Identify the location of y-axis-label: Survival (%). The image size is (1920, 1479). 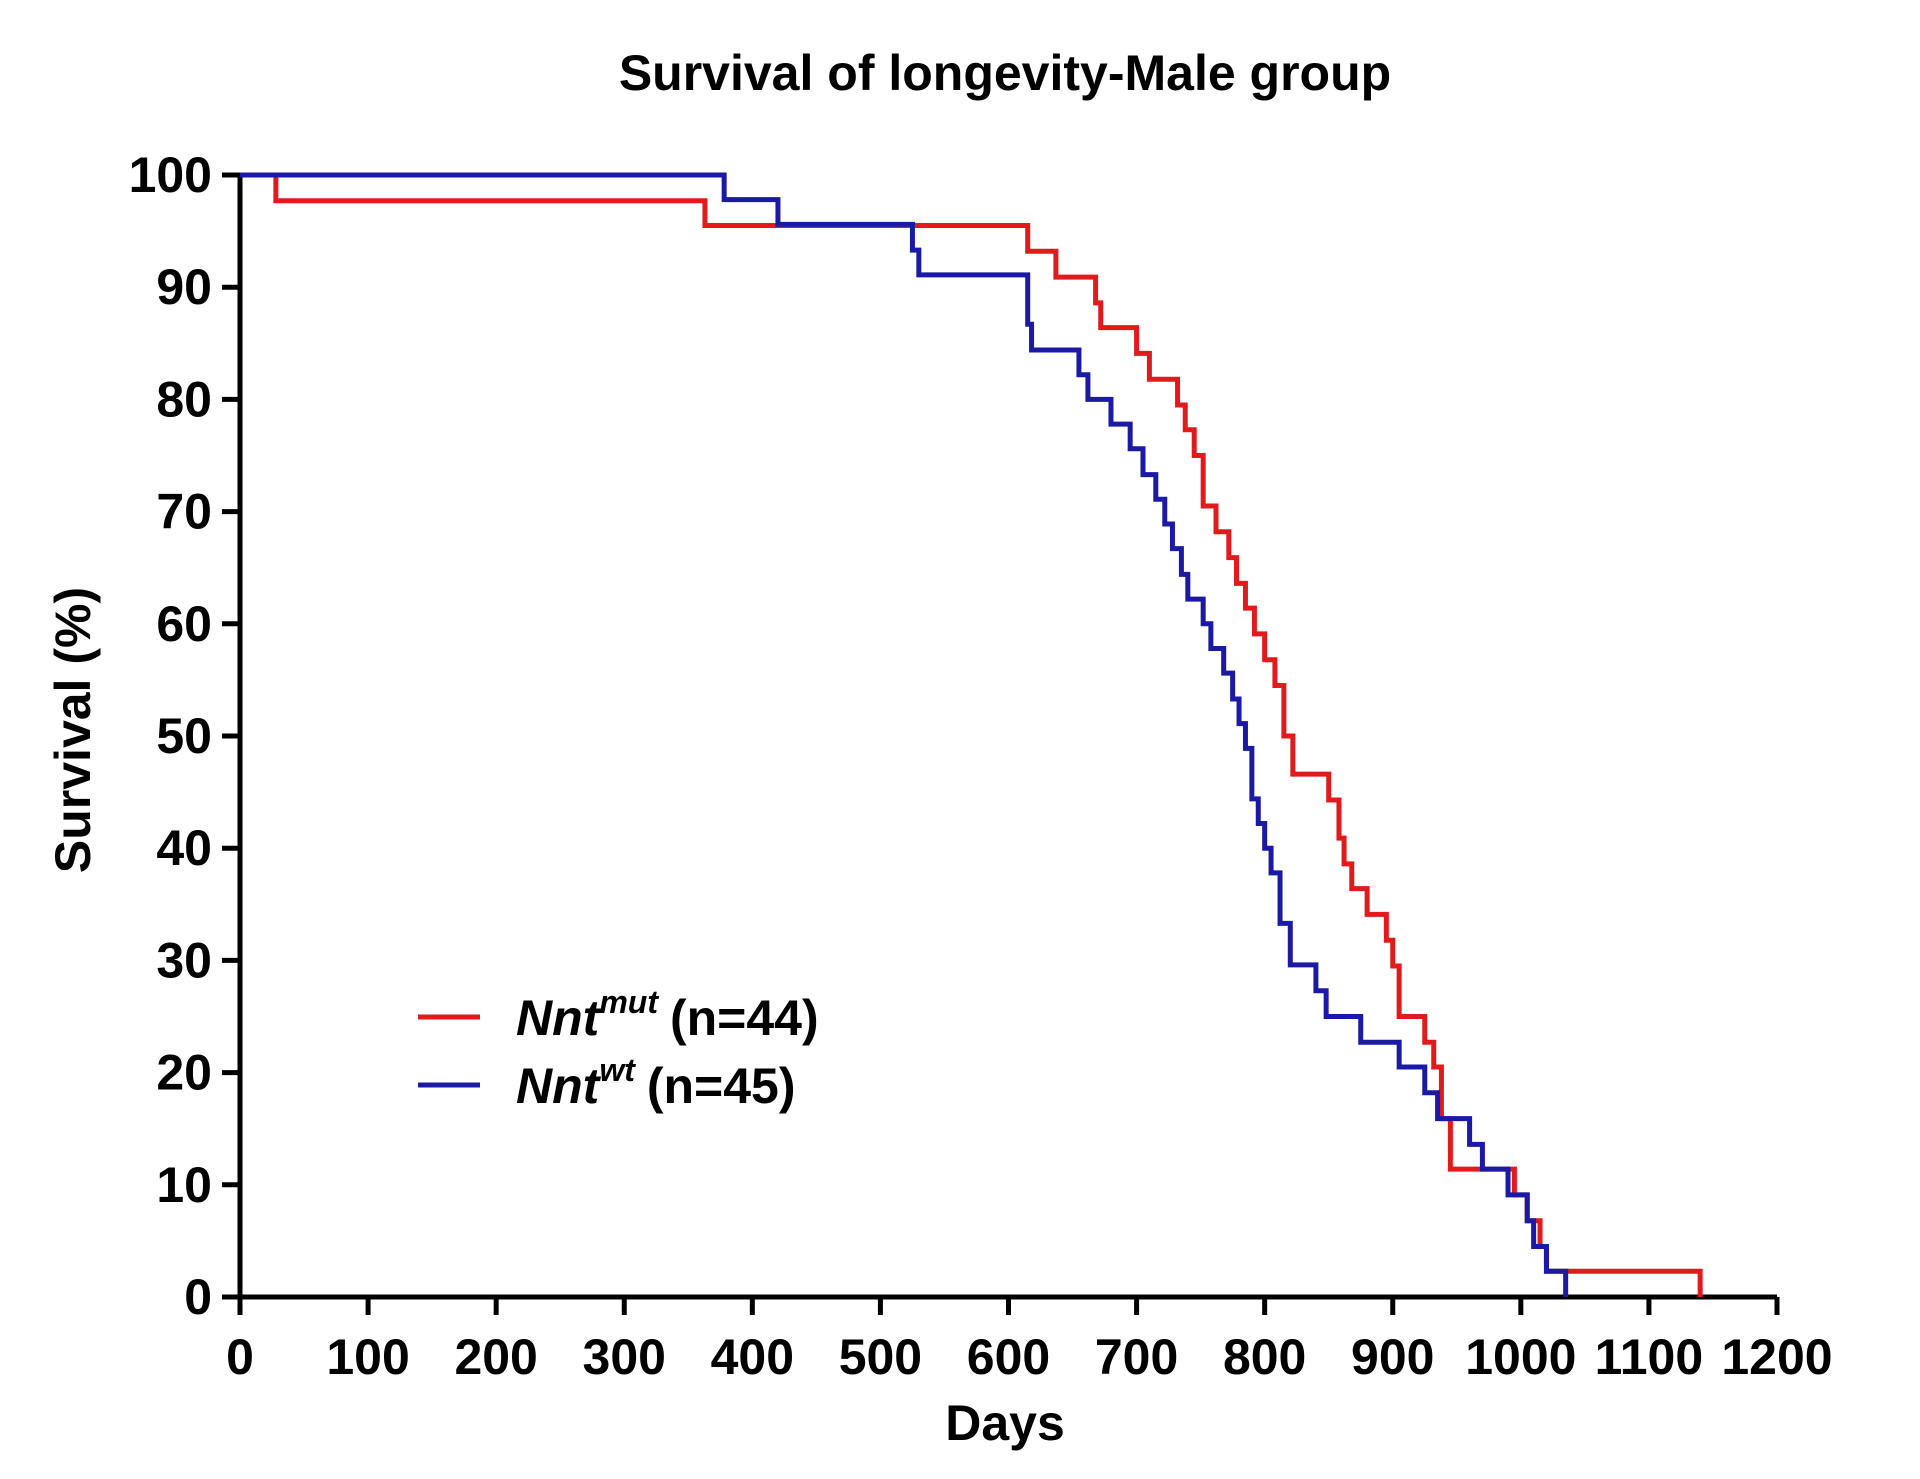
(73, 730).